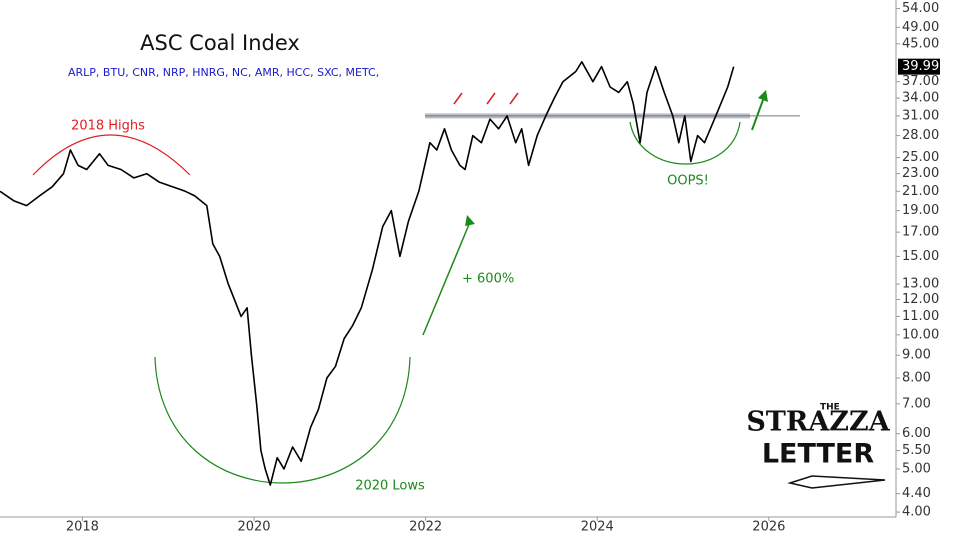 This screenshot has height=540, width=960. I want to click on last-value-label: 39.99, so click(920, 66).